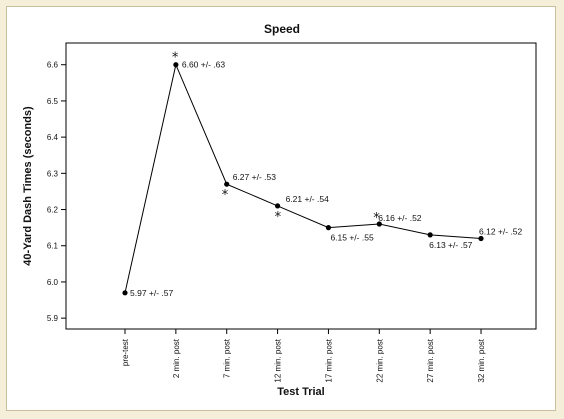 The width and height of the screenshot is (564, 419). Describe the element at coordinates (125, 352) in the screenshot. I see `x-tick-label: pre-test` at that location.